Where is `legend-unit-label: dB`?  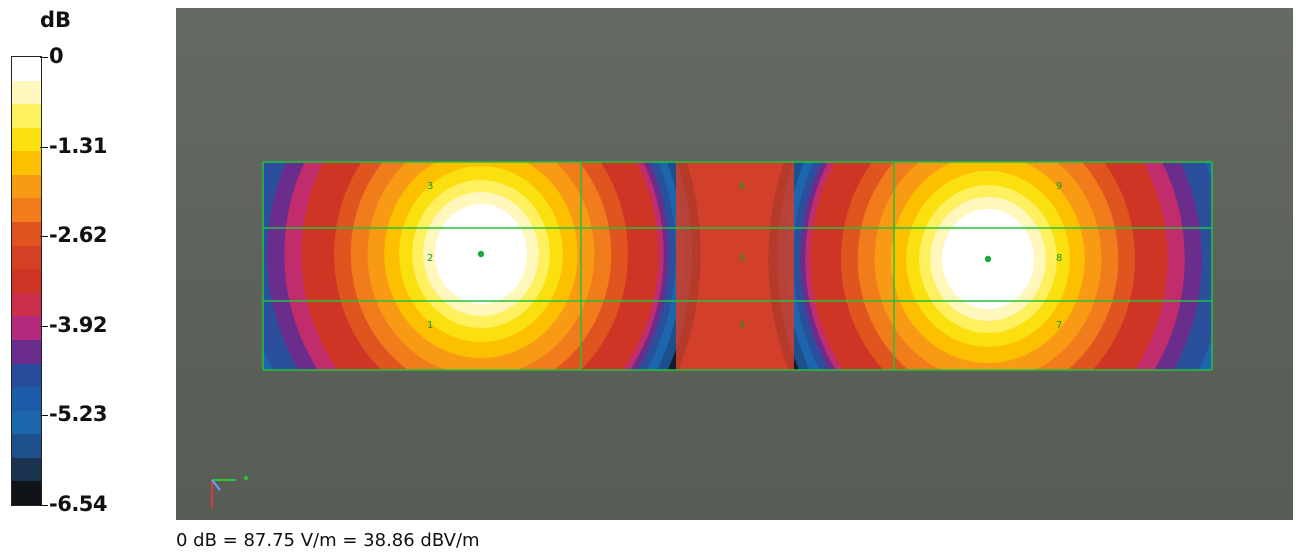 legend-unit-label: dB is located at coordinates (56, 20).